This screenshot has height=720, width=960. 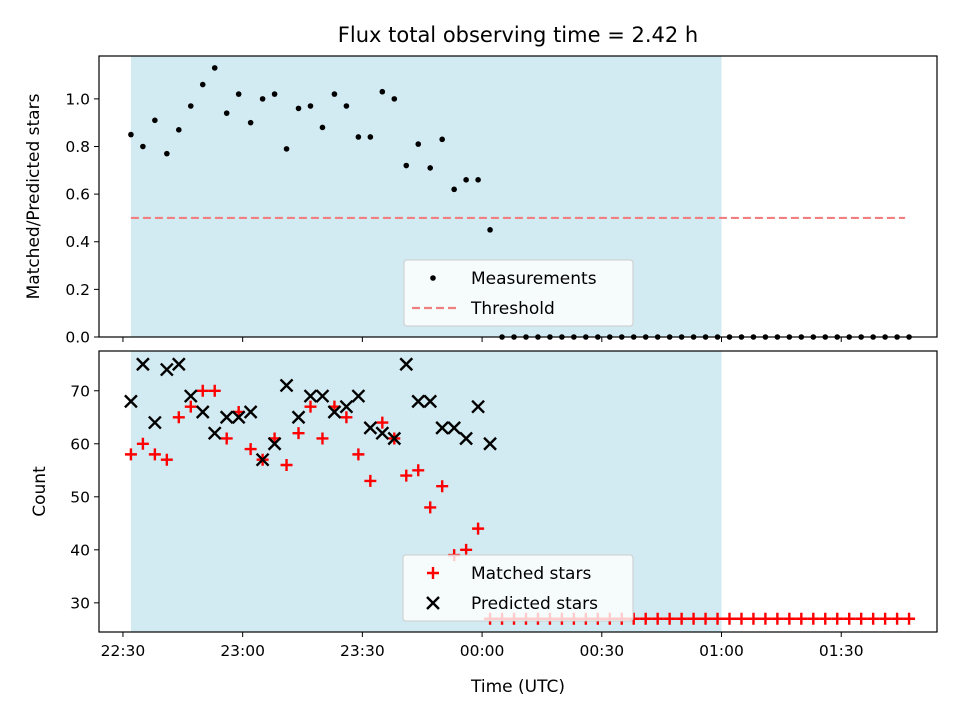 I want to click on legend-measurements-label: Measurements, so click(x=534, y=279).